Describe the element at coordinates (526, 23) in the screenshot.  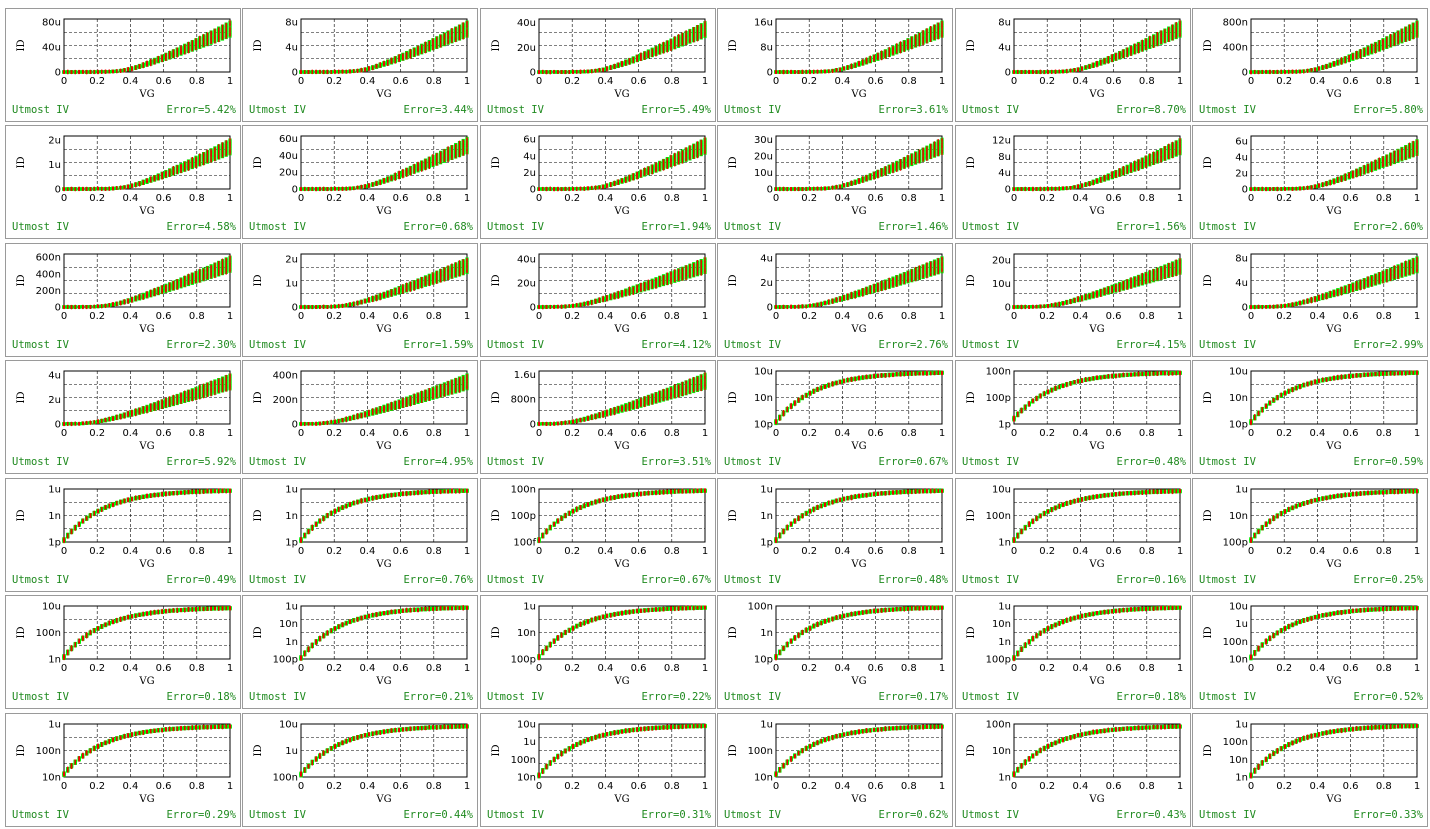
I see `y-tick-label: 40u` at that location.